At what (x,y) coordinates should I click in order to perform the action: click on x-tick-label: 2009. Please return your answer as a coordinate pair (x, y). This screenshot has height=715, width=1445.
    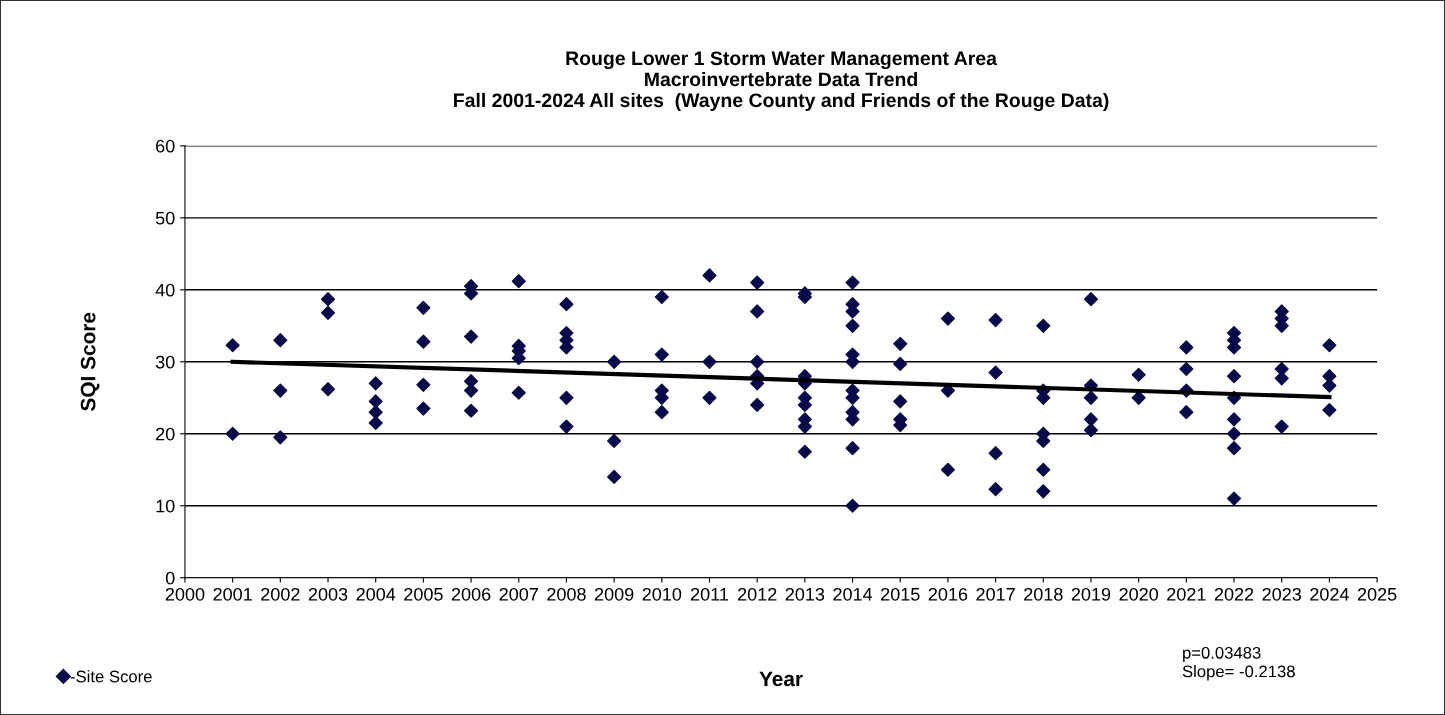
    Looking at the image, I should click on (614, 594).